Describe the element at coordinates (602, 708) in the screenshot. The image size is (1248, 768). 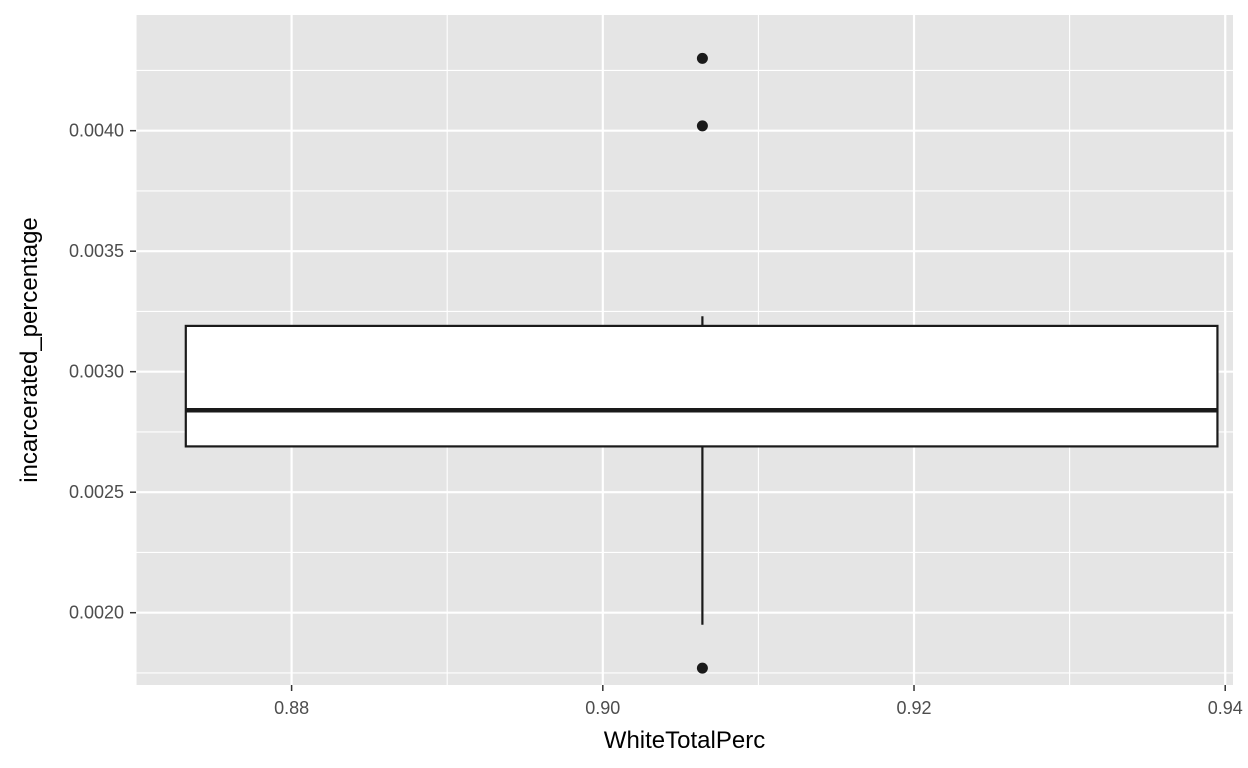
I see `x-tick-label: 0.90` at that location.